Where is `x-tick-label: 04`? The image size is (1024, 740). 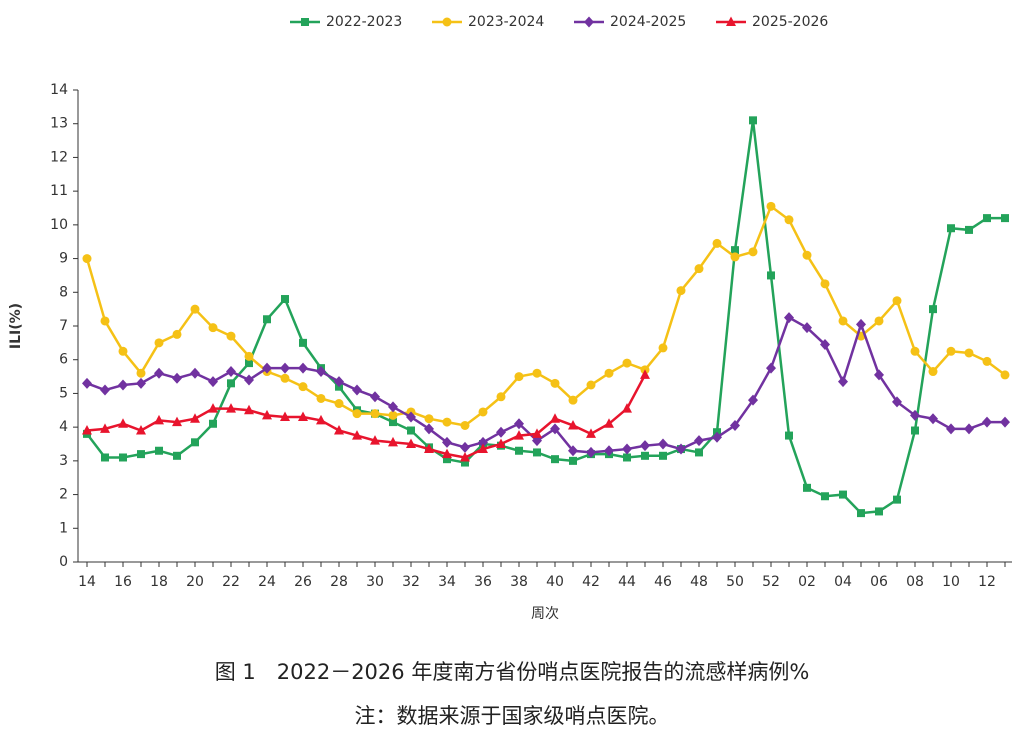 x-tick-label: 04 is located at coordinates (843, 582).